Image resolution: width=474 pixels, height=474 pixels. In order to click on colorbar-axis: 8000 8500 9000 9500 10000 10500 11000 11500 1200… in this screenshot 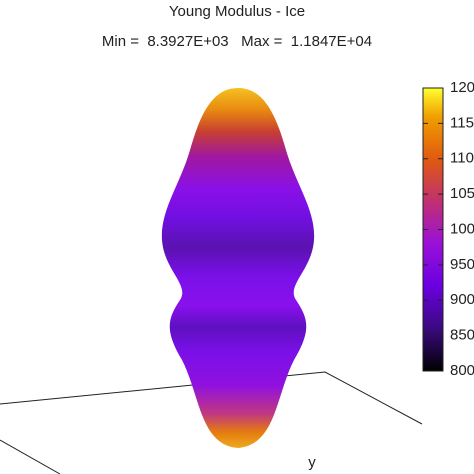, I will do `click(448, 229)`.